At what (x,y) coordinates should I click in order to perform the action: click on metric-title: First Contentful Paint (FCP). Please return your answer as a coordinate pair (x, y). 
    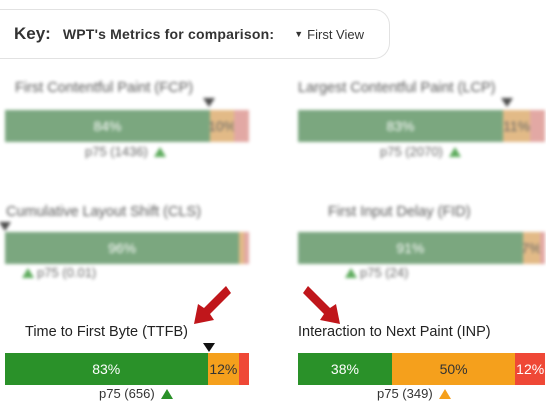
    Looking at the image, I should click on (104, 88).